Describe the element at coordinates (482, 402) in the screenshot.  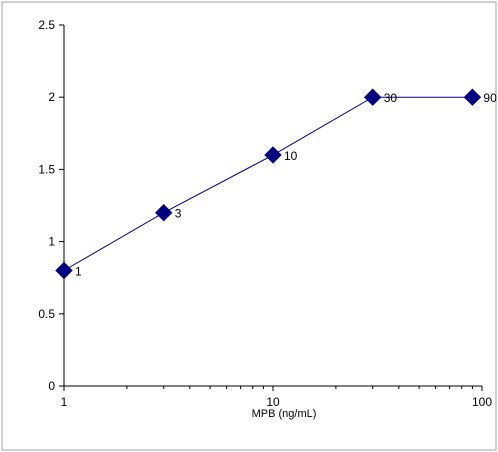
I see `x-tick-label: 100` at that location.